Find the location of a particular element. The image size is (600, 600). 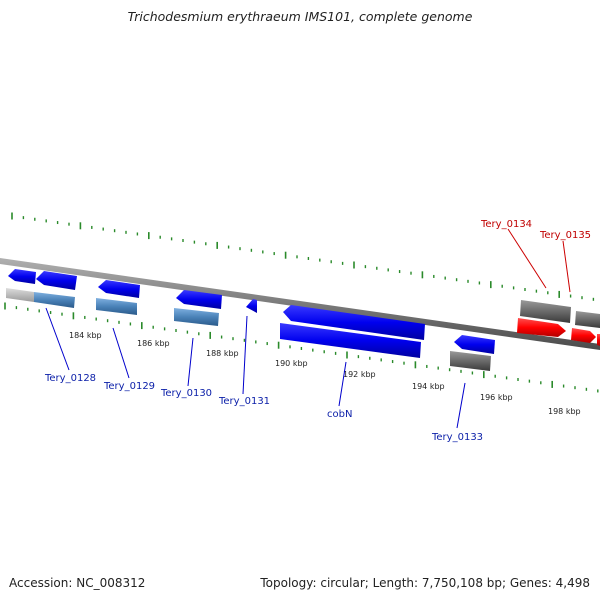

gene-box-tery-0130-steel is located at coordinates (196, 317).